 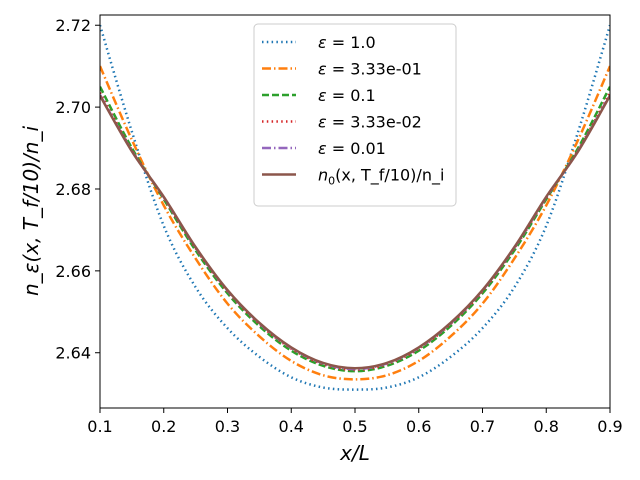 I want to click on x-tick-label: 0.9, so click(x=609, y=426).